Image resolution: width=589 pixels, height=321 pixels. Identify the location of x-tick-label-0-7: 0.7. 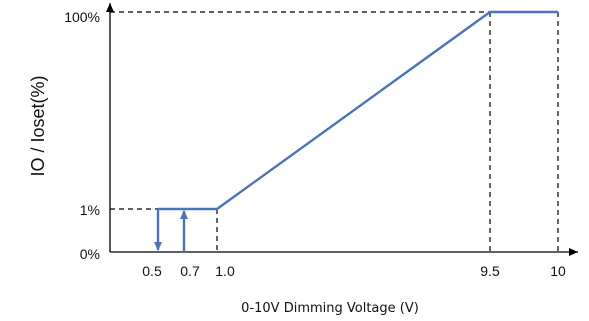
(190, 271).